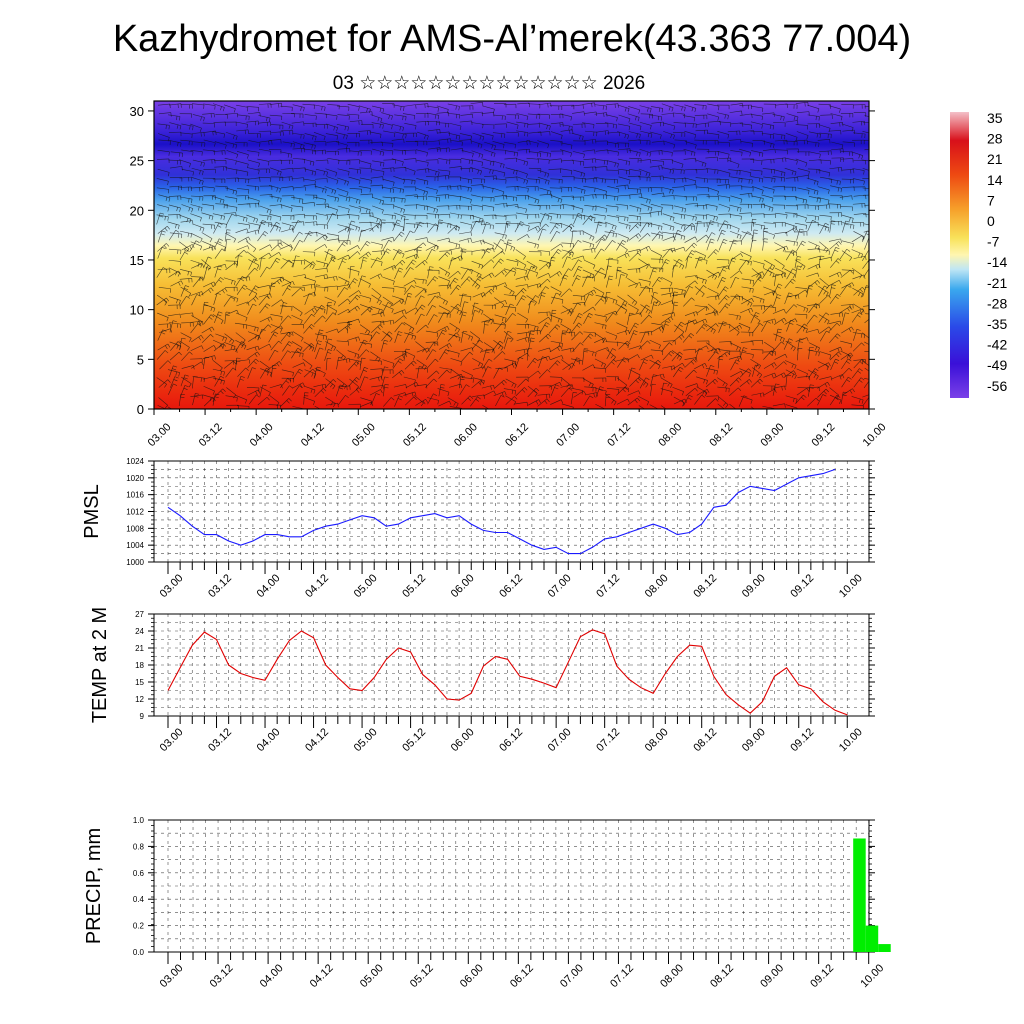  Describe the element at coordinates (824, 435) in the screenshot. I see `heat-x-tick-label: 09.12` at that location.